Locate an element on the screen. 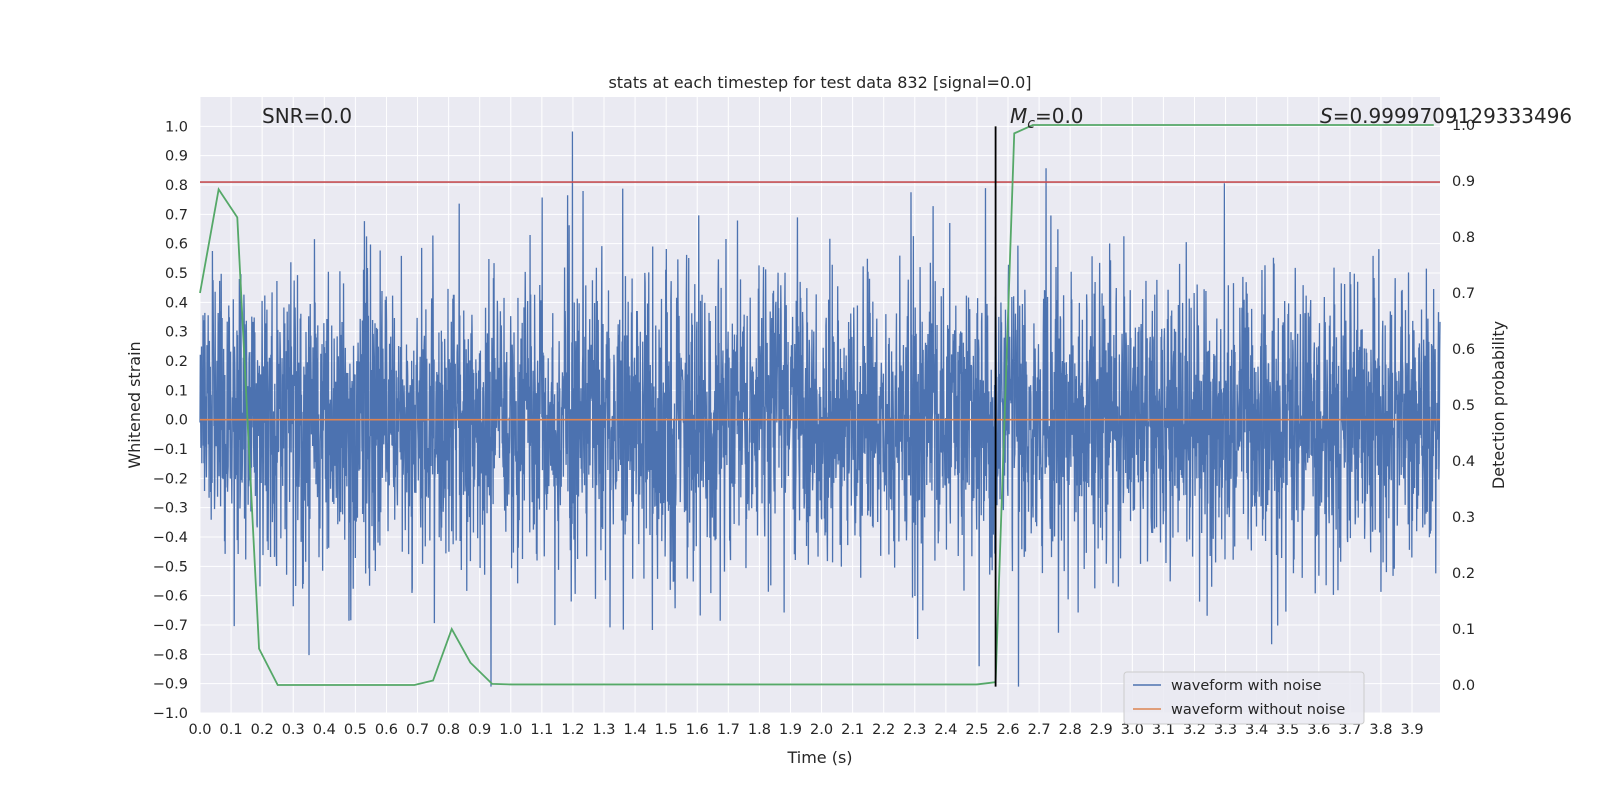  y-tick-label: 0.2 is located at coordinates (176, 362).